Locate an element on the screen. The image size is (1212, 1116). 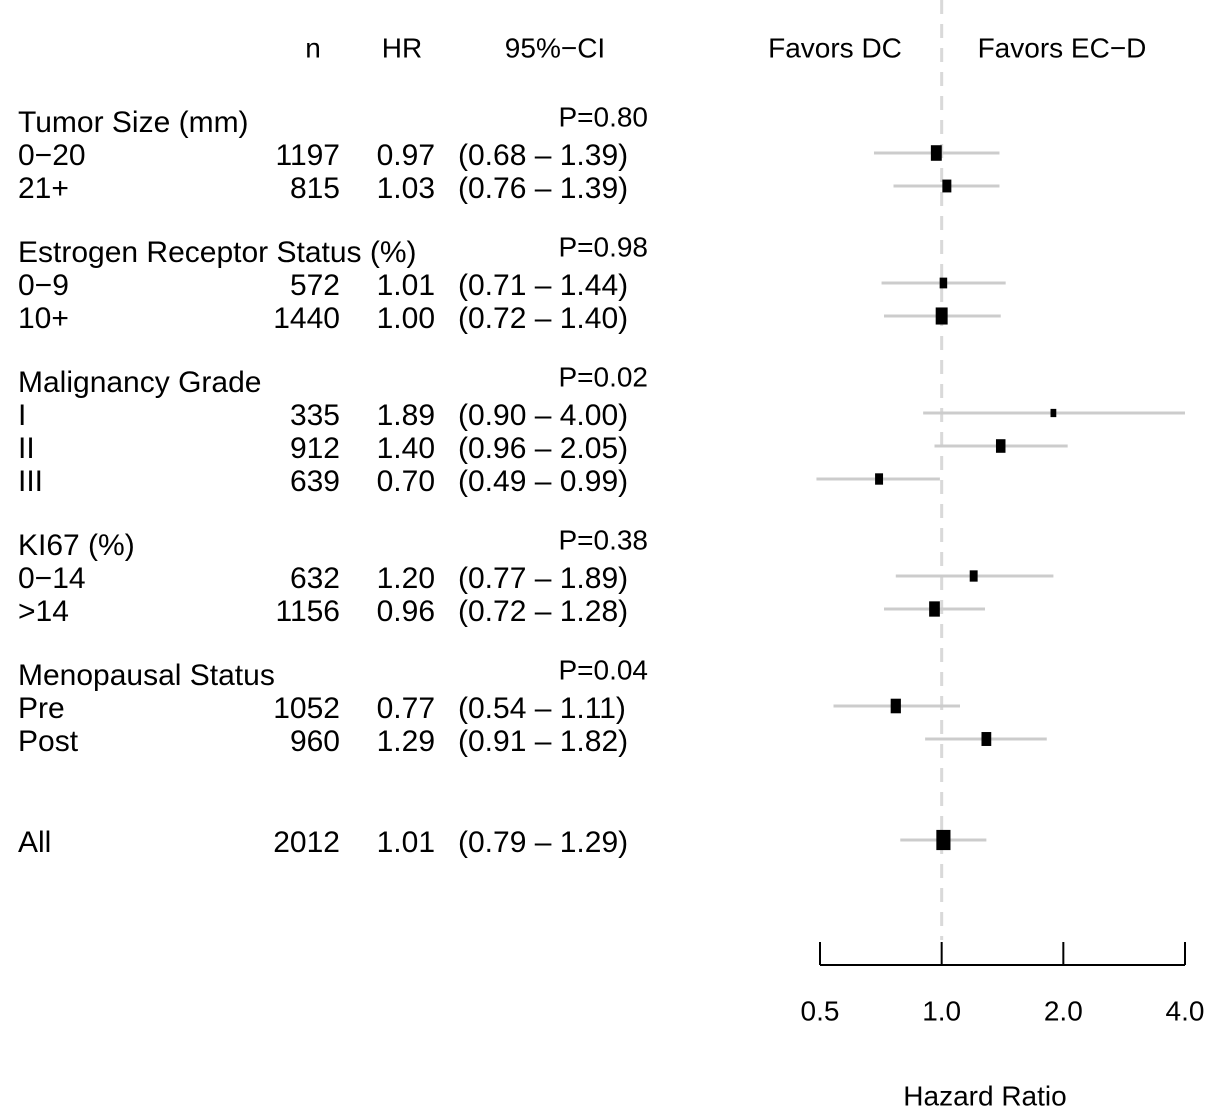
row-hr: 1.29 is located at coordinates (406, 741).